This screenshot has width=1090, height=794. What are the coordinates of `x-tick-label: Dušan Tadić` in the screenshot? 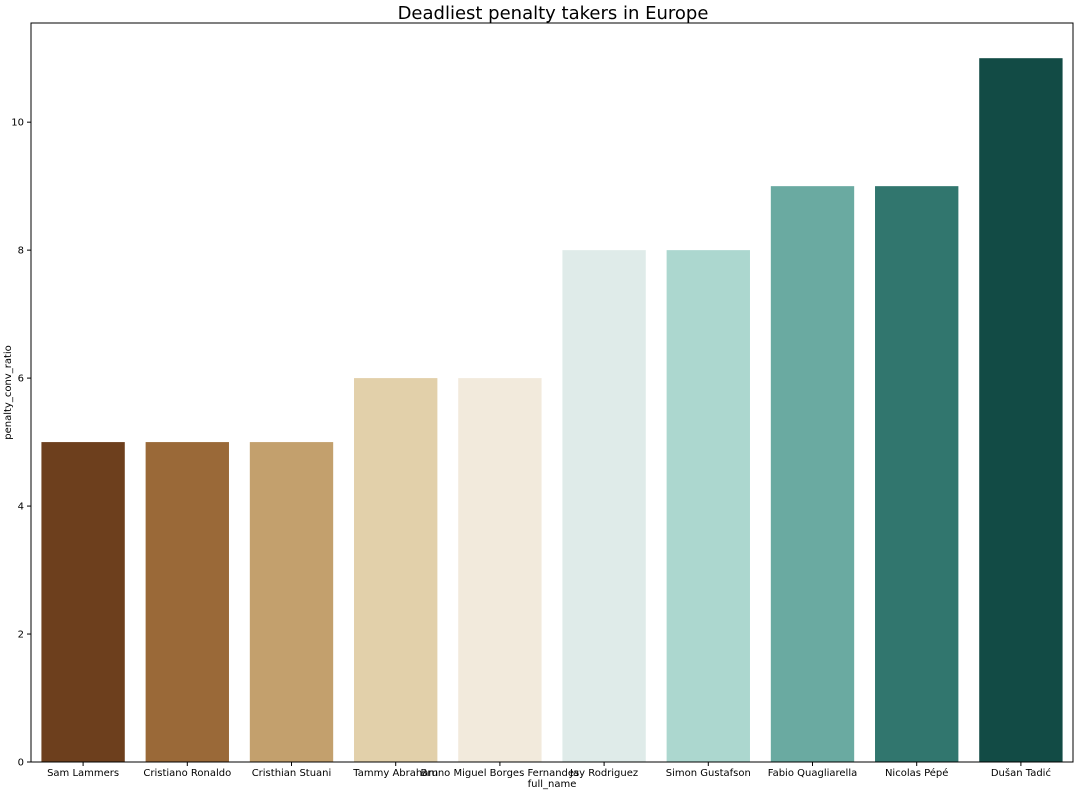 It's located at (1021, 773).